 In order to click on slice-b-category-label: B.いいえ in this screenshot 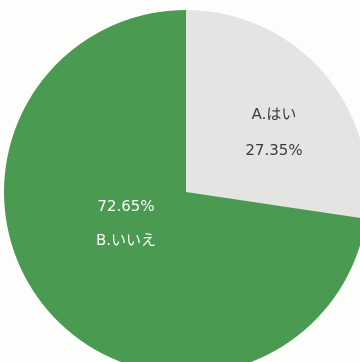, I will do `click(126, 240)`.